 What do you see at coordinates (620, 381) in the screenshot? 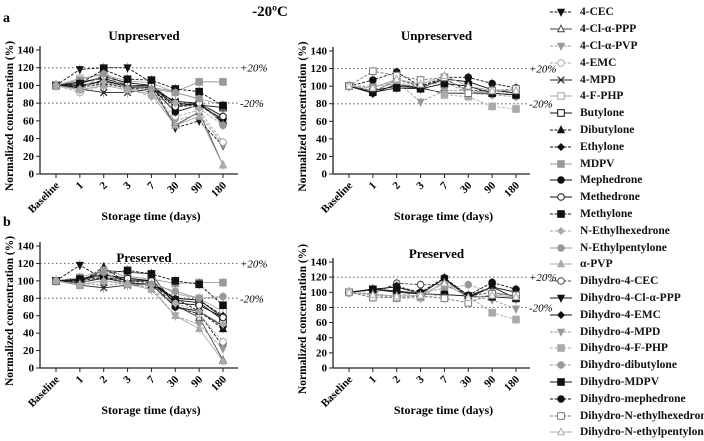
I see `legend-label: Dihydro-MDPV` at bounding box center [620, 381].